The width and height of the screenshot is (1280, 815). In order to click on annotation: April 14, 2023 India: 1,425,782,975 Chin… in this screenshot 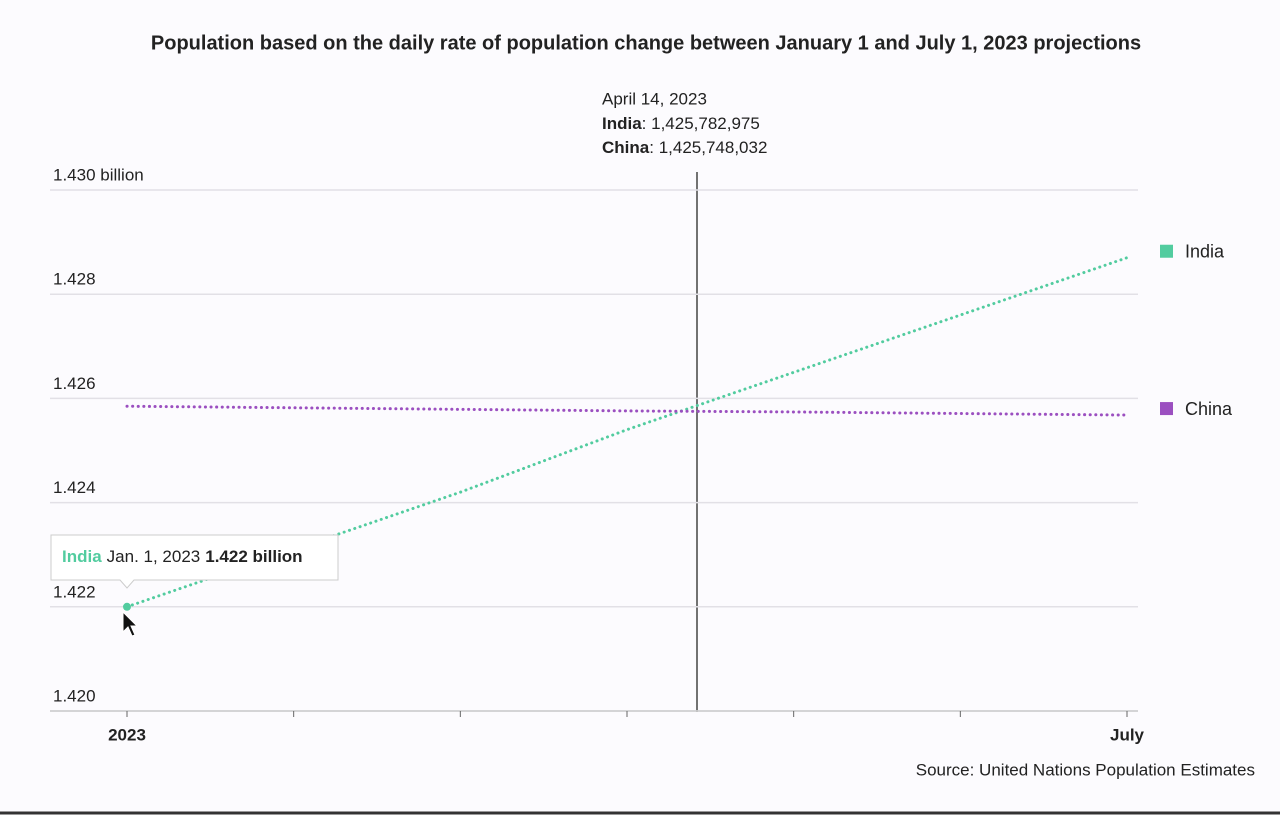, I will do `click(684, 123)`.